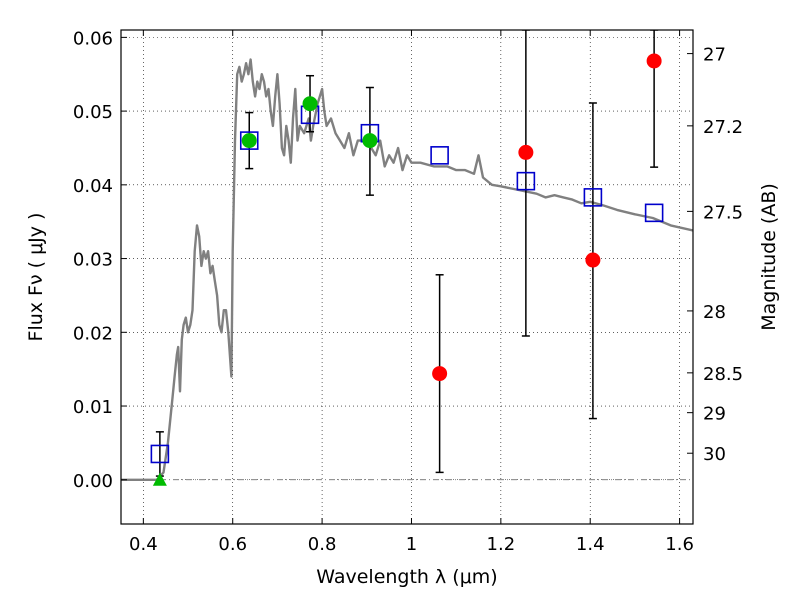  I want to click on y2-tick-label: 30, so click(714, 454).